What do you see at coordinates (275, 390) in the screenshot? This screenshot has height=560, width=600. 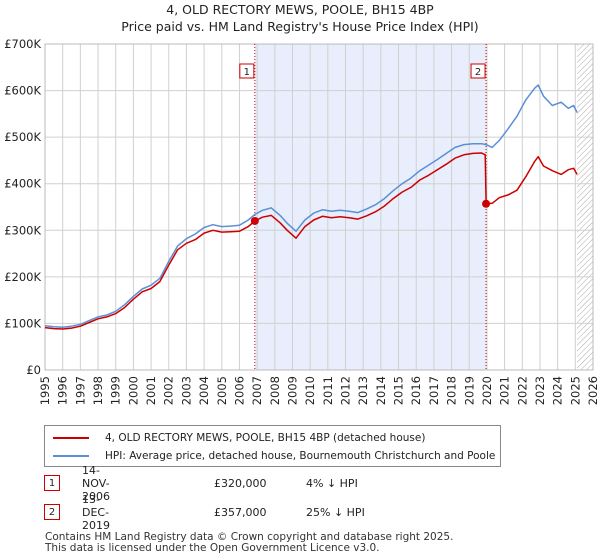 I see `x-tick-label: 2008` at bounding box center [275, 390].